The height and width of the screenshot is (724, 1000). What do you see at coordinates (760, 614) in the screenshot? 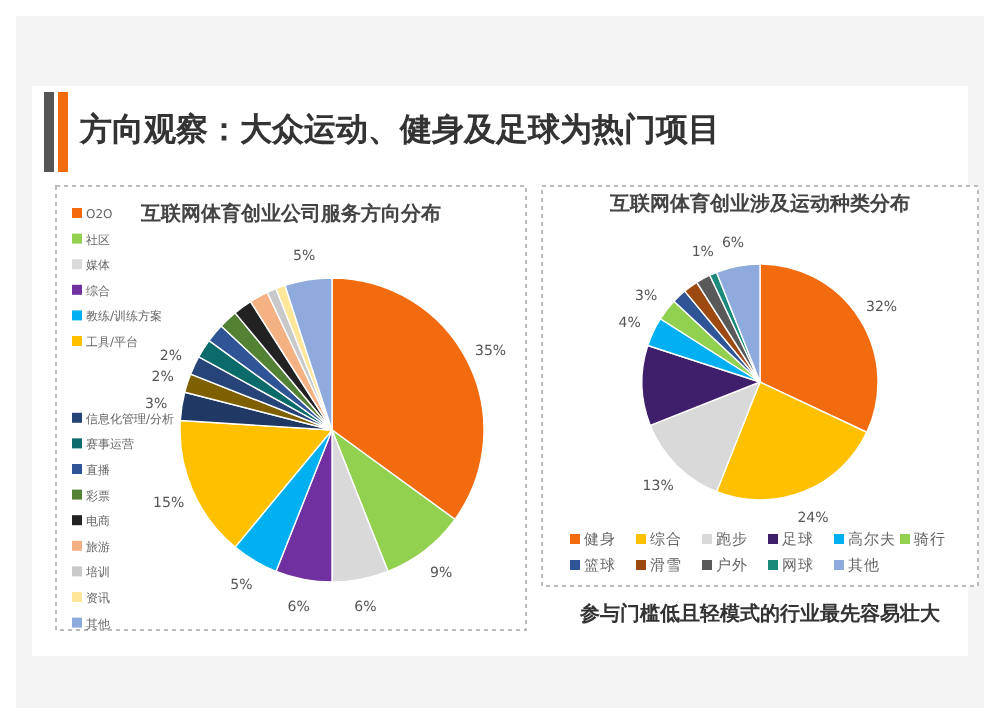
I see `text: 参与门槛低且轻模式的行业最先容易壮大` at bounding box center [760, 614].